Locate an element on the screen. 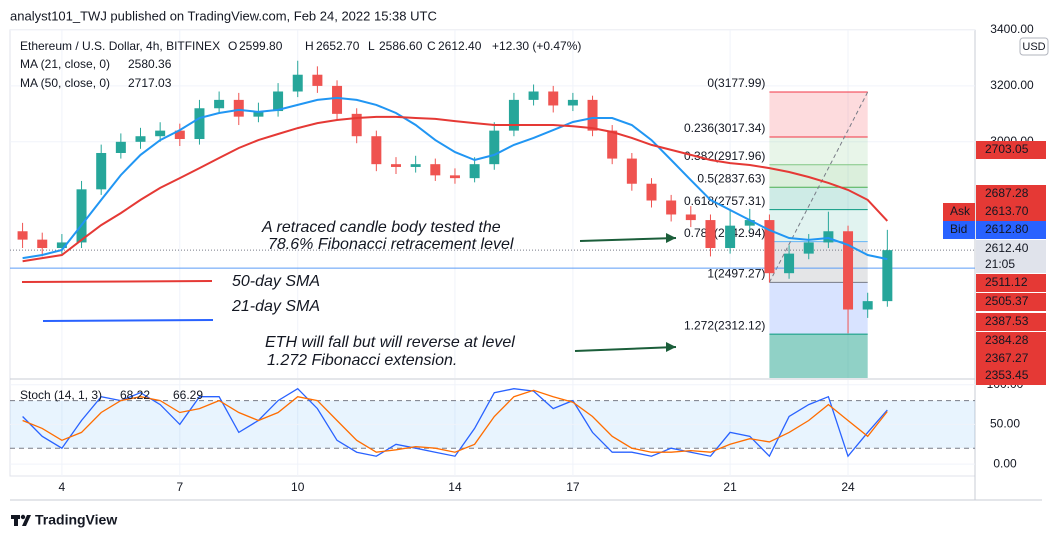 The height and width of the screenshot is (539, 1052). price-badge-text: 2613.70 is located at coordinates (1007, 211).